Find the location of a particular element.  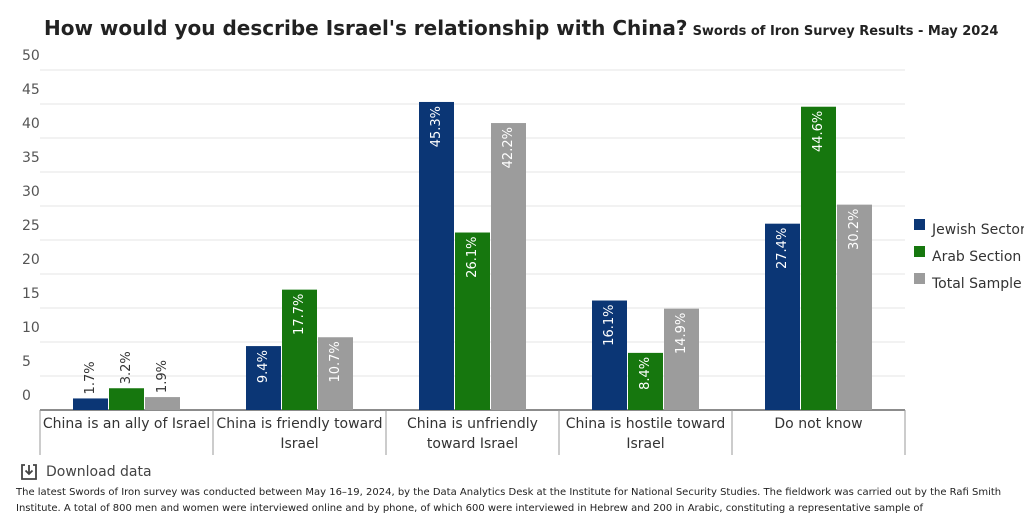

value-label: 17.7% is located at coordinates (299, 314).